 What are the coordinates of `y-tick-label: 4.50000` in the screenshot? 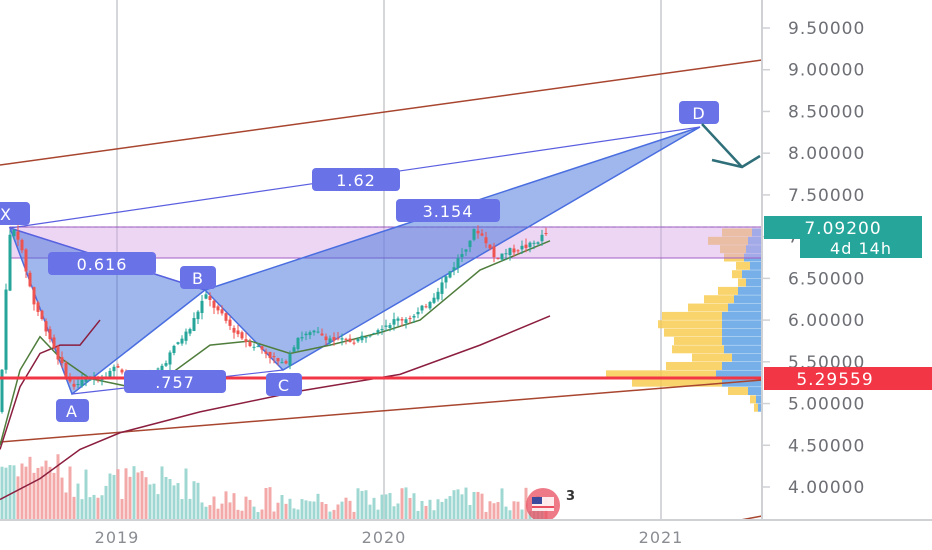 It's located at (826, 446).